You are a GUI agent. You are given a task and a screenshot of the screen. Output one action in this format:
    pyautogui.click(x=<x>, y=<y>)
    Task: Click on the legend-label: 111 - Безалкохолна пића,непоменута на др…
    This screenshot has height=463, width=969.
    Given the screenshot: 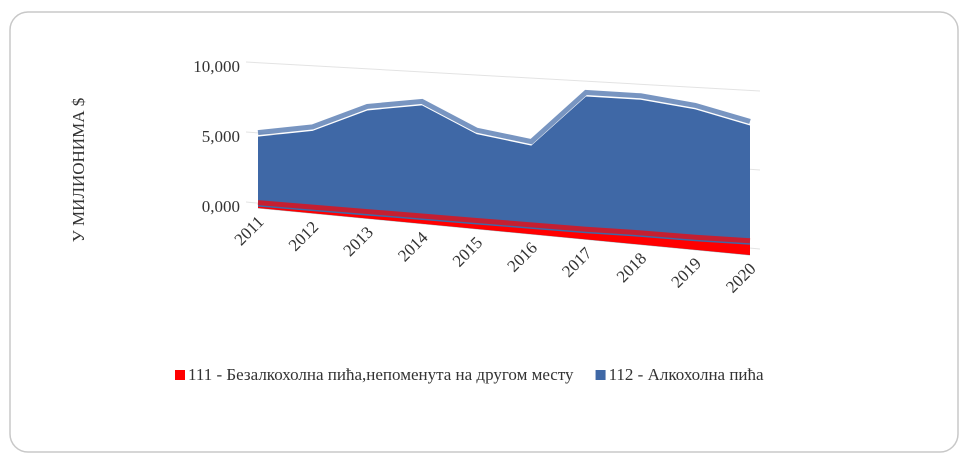 What is the action you would take?
    pyautogui.click(x=381, y=374)
    